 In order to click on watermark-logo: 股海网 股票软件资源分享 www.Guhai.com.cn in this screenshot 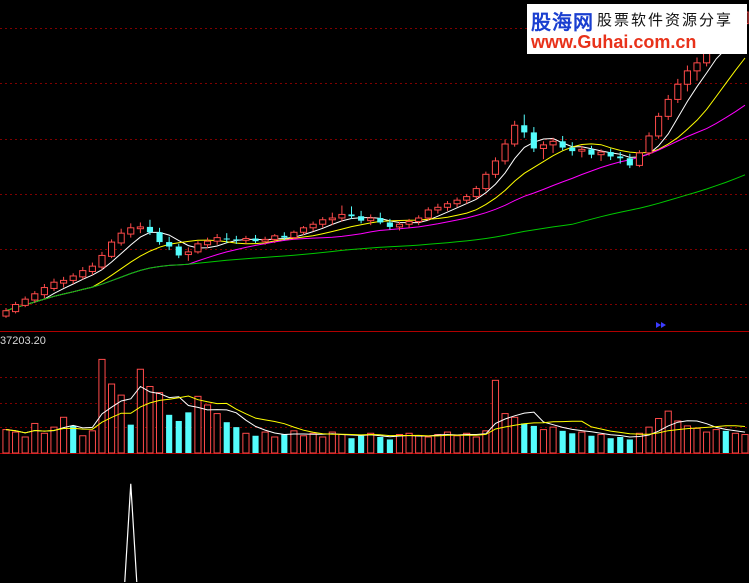, I will do `click(637, 29)`.